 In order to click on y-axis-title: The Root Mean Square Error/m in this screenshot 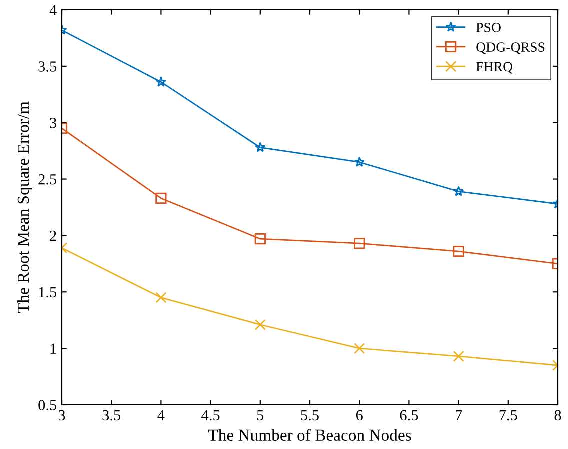, I will do `click(24, 208)`.